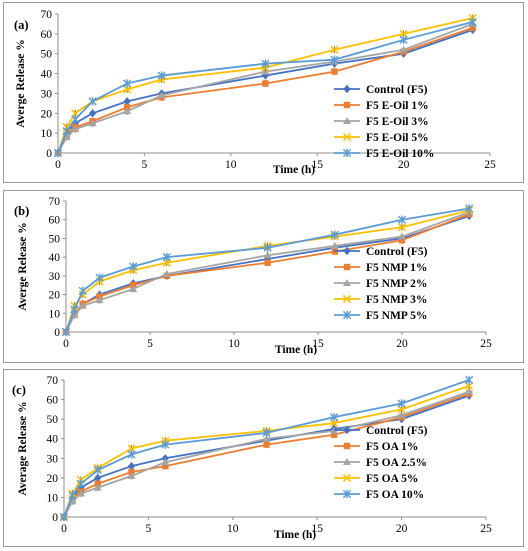  What do you see at coordinates (318, 344) in the screenshot?
I see `x-tick-label-2-3: 15` at bounding box center [318, 344].